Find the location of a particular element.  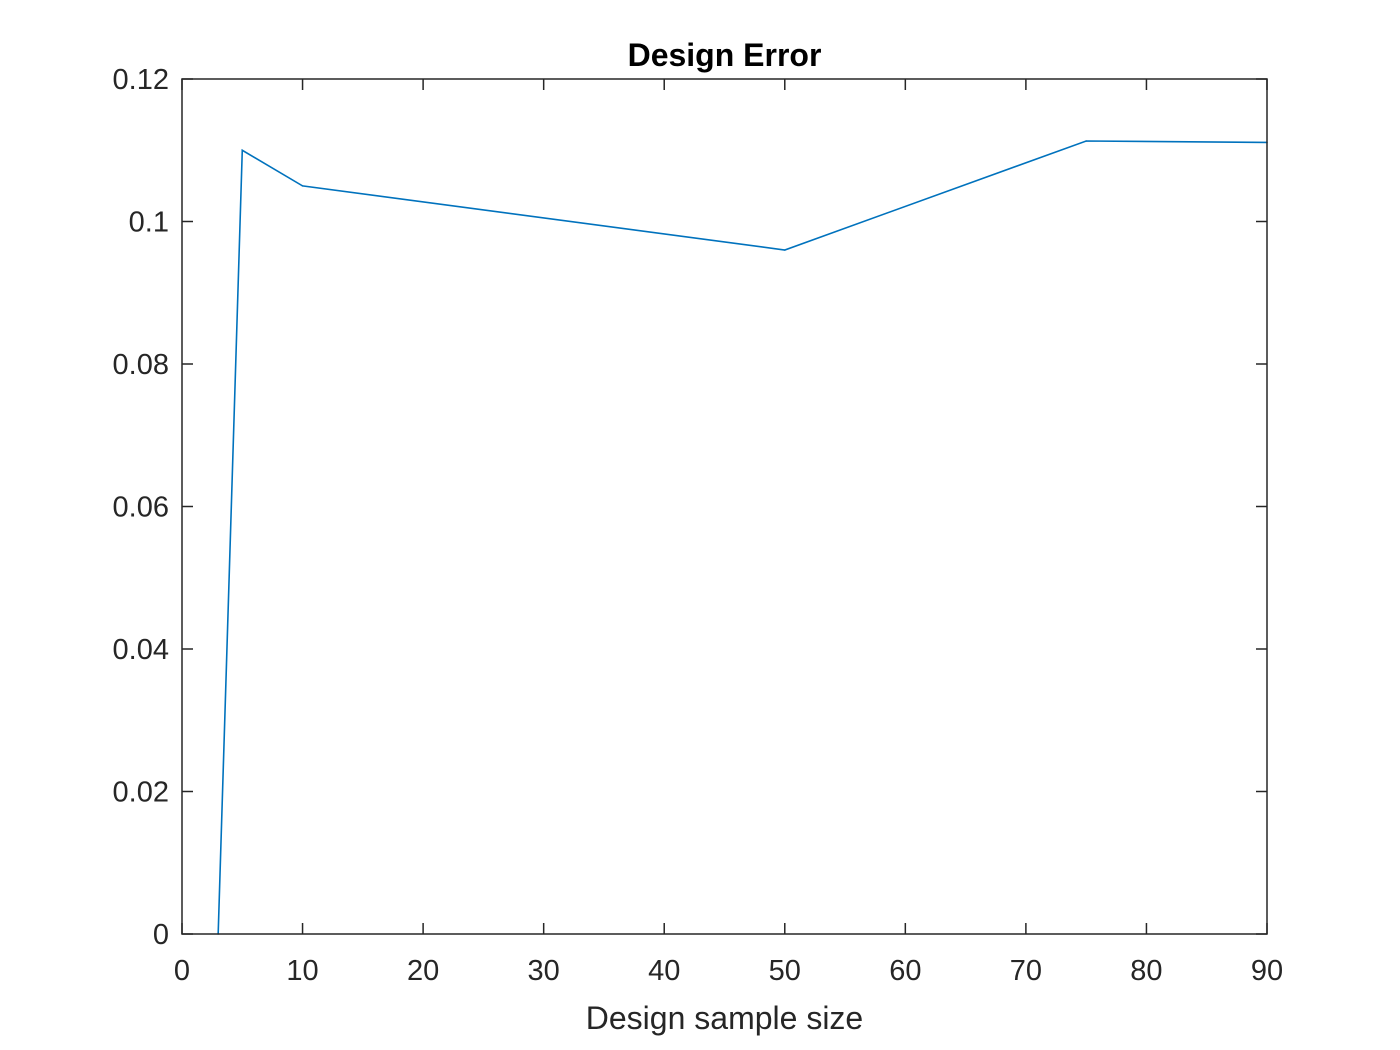

x-tick-label: 20 is located at coordinates (423, 971).